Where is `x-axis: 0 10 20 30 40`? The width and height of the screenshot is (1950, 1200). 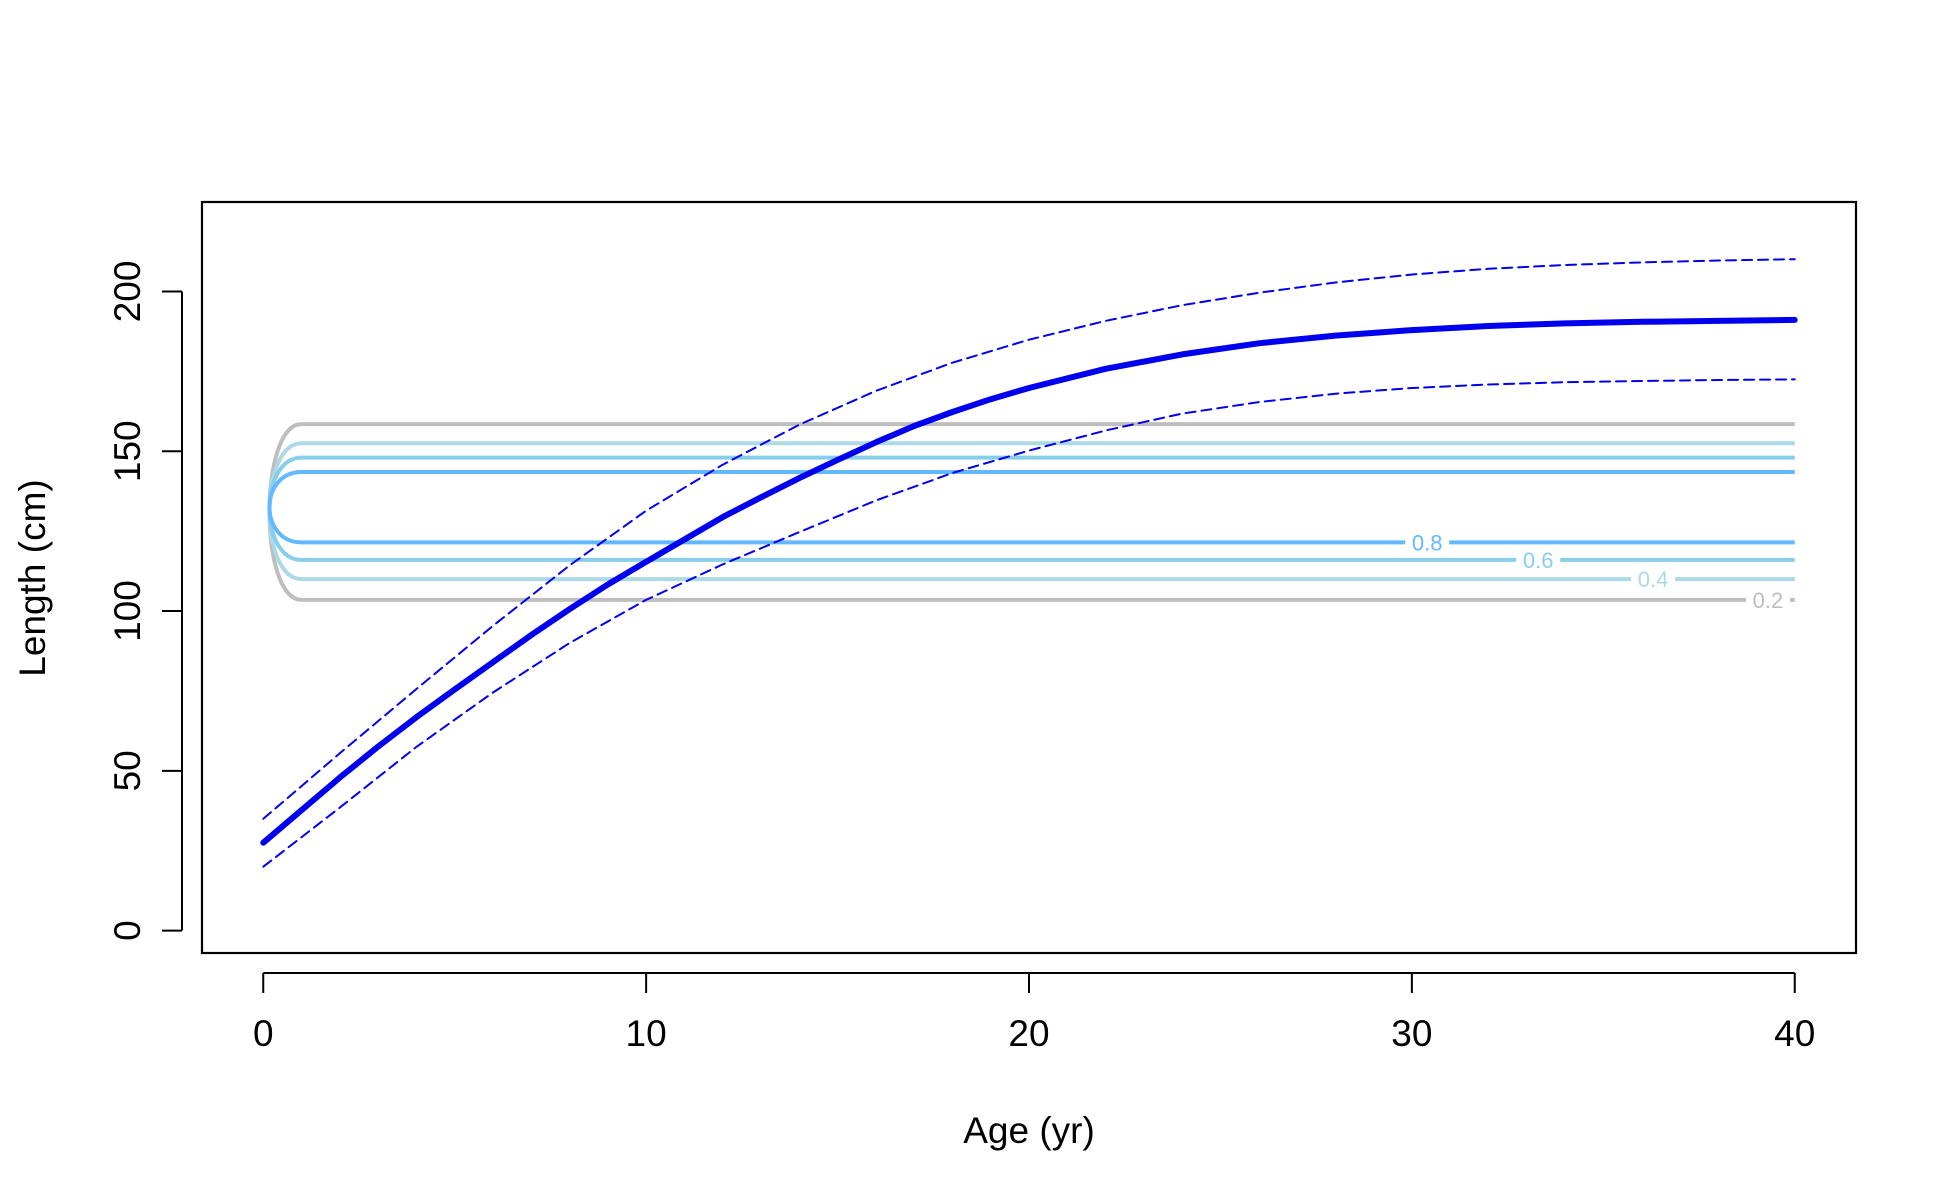
x-axis: 0 10 20 30 40 is located at coordinates (1034, 1013).